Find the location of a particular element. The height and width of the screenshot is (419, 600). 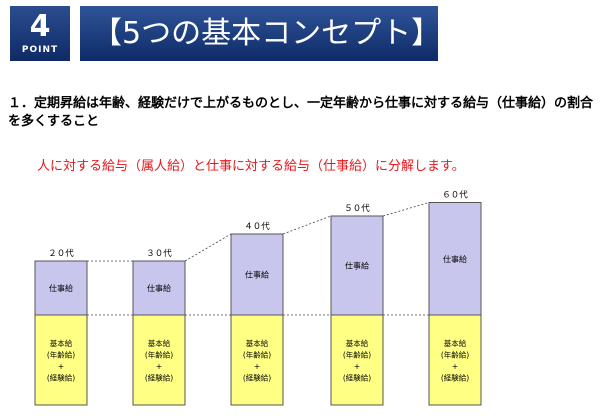

title-banner: 【5つの基本コンセプト】 is located at coordinates (261, 33).